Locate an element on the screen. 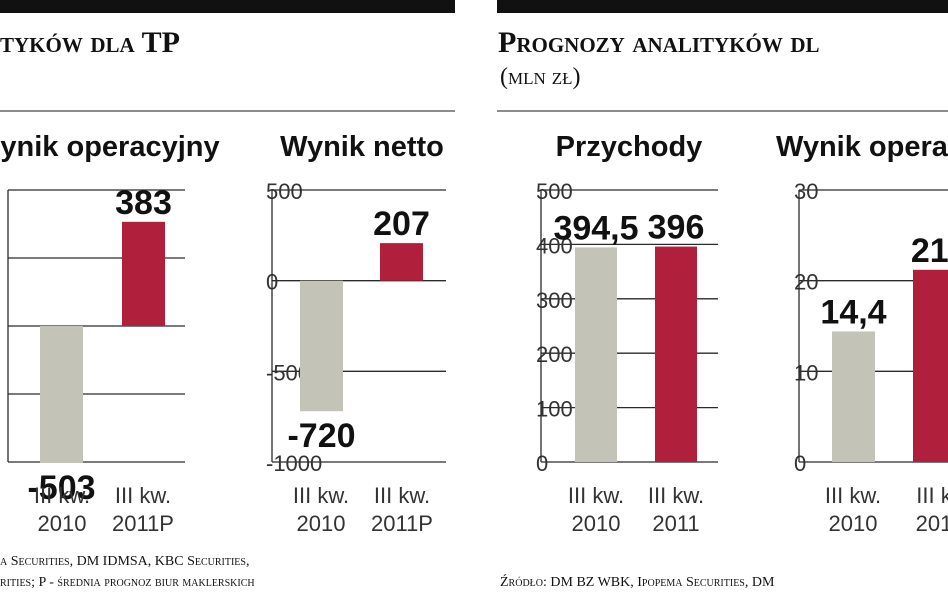 This screenshot has width=948, height=593. chart-2-value-label: -720 is located at coordinates (321, 436).